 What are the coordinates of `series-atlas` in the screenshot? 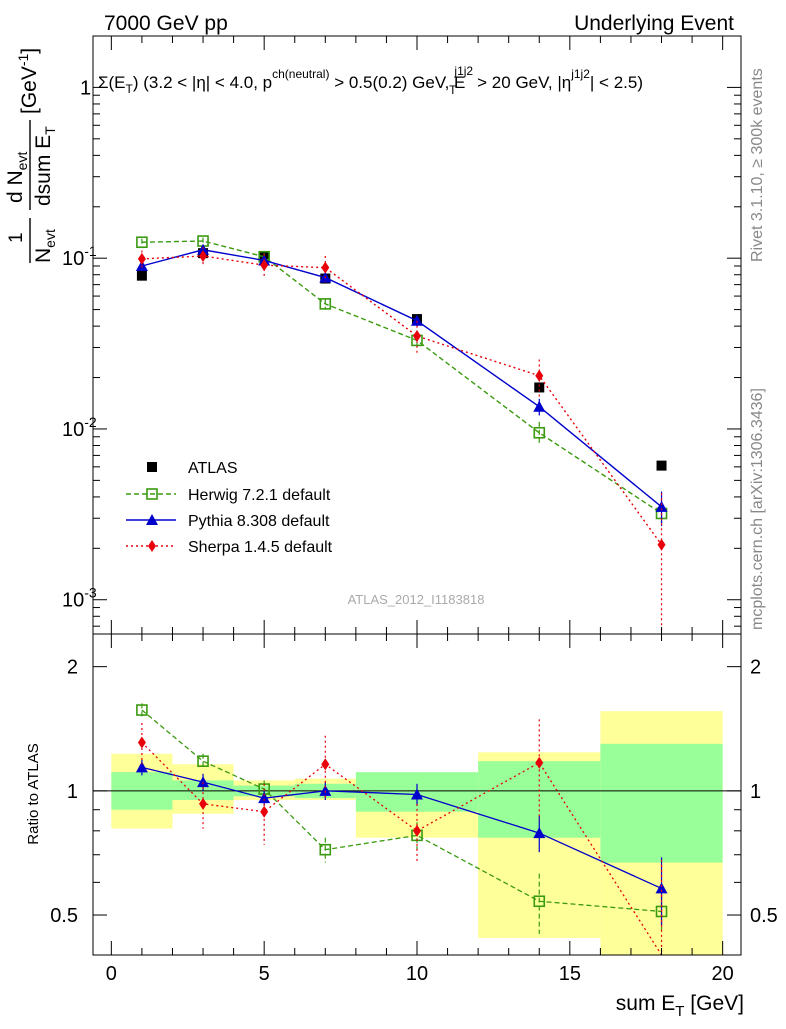 It's located at (401, 359).